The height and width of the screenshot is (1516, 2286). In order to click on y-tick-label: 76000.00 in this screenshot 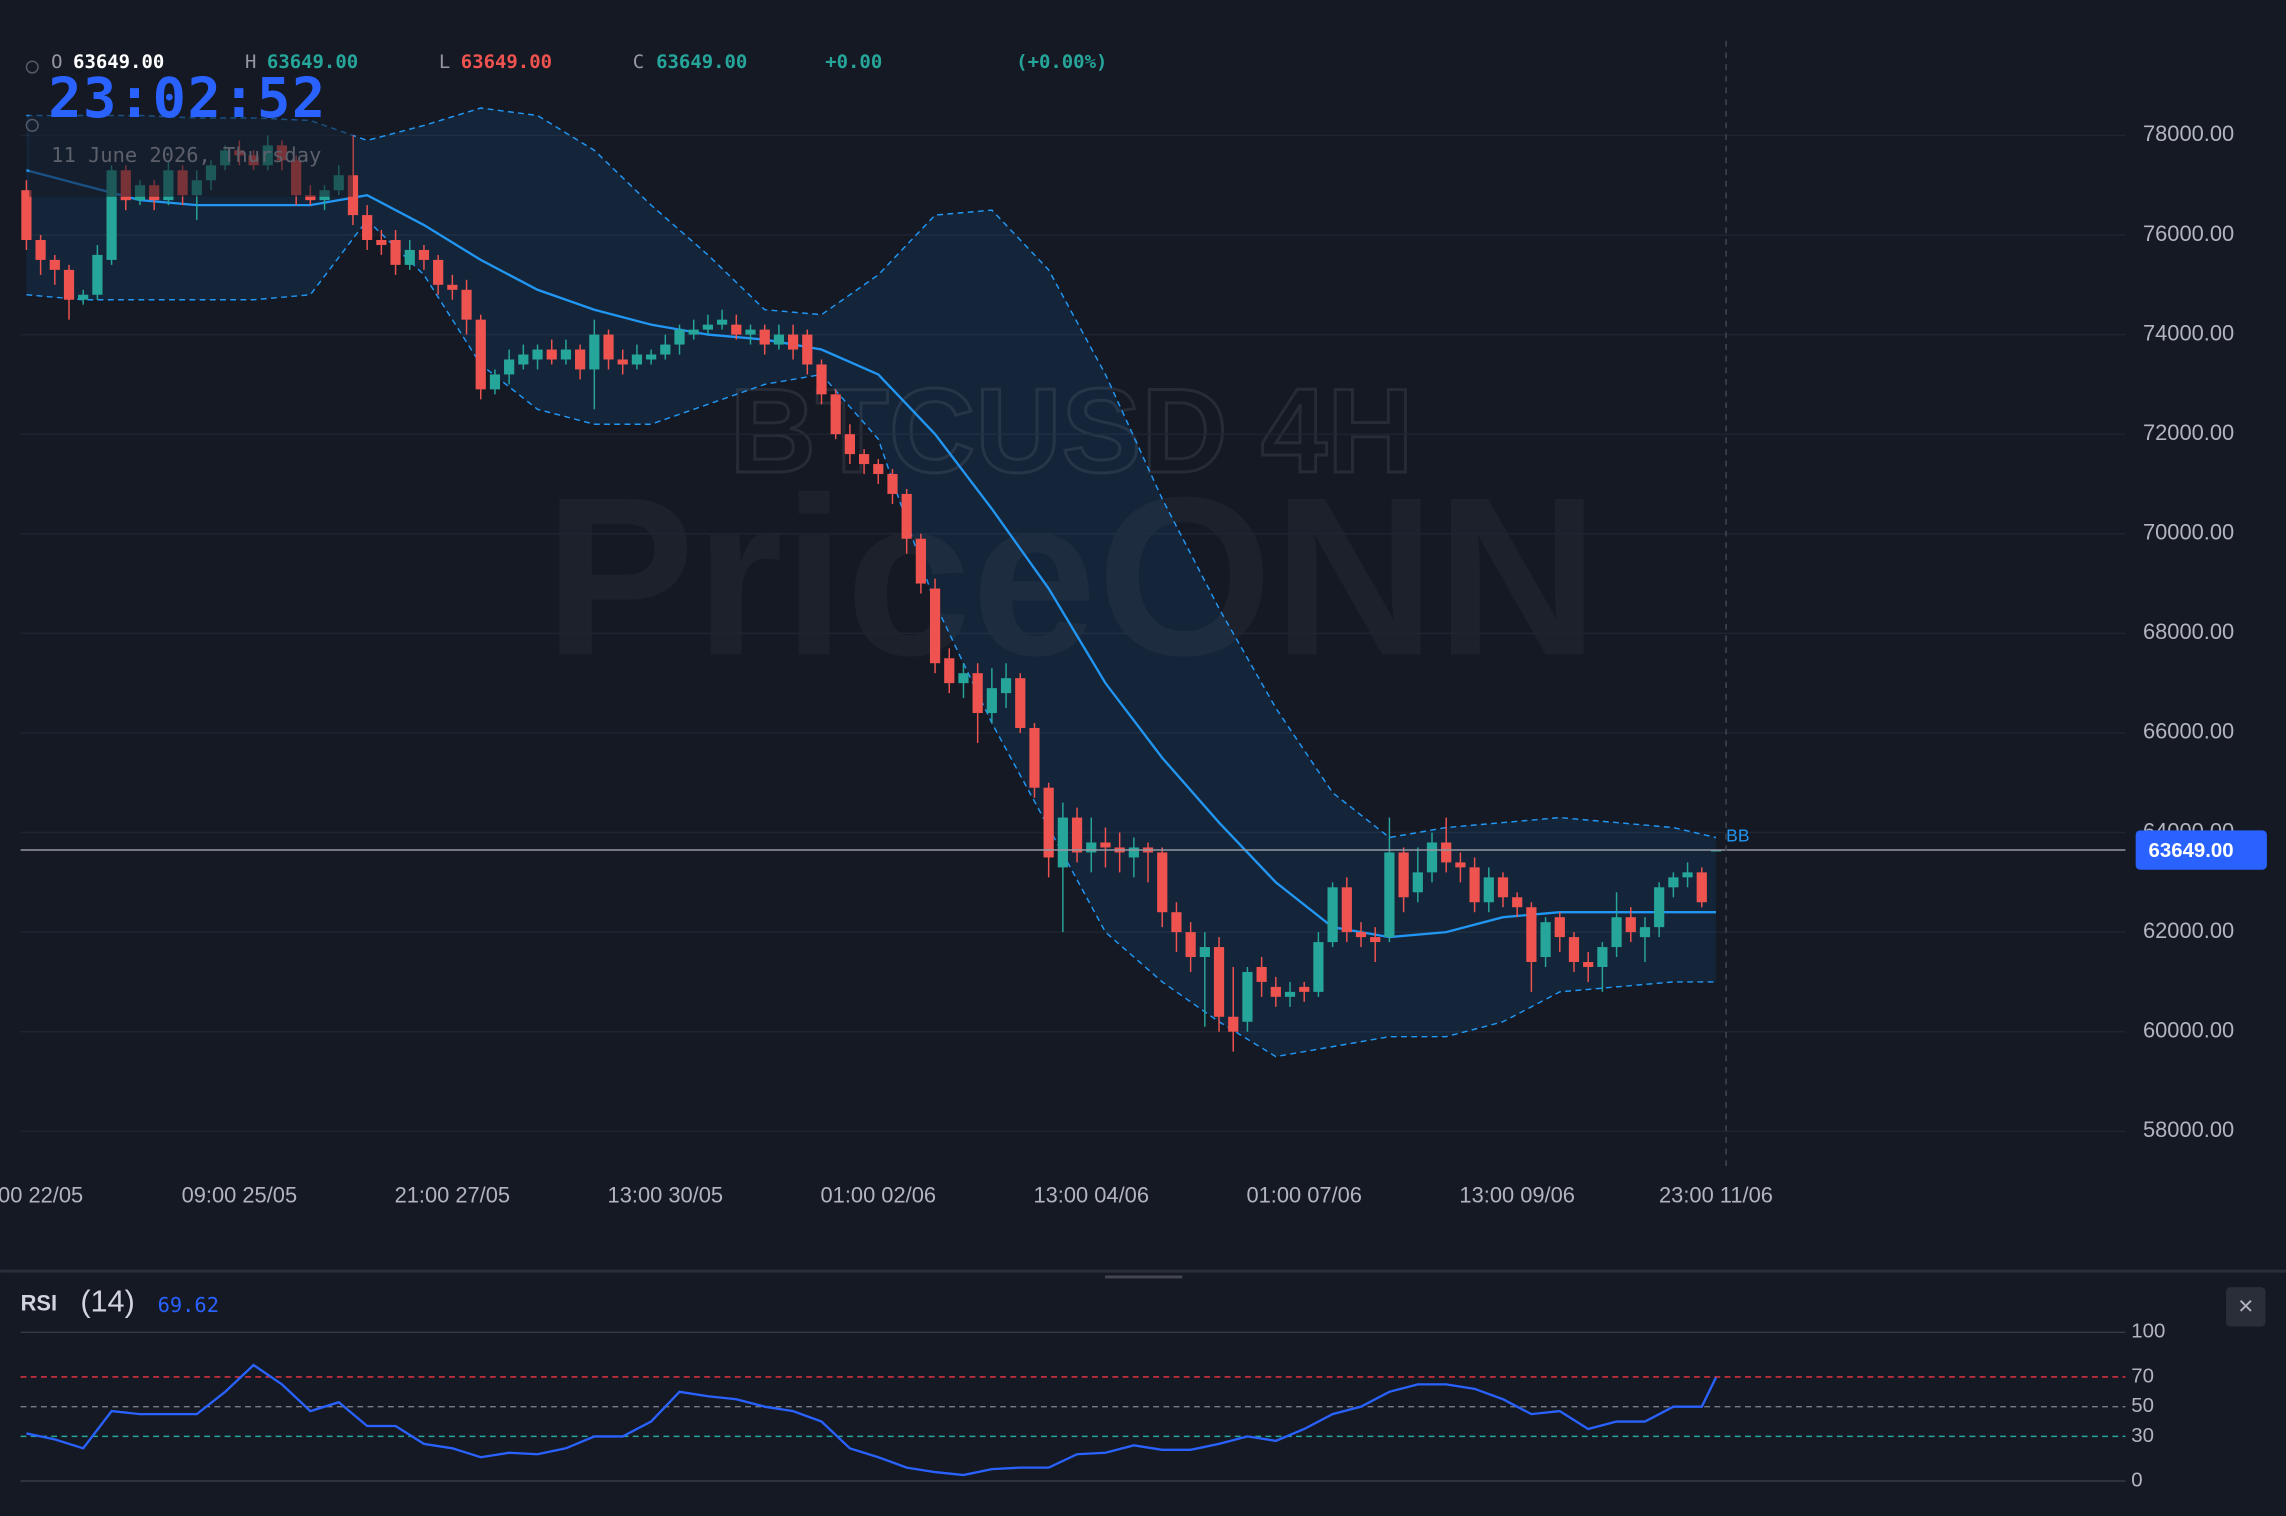, I will do `click(2188, 233)`.